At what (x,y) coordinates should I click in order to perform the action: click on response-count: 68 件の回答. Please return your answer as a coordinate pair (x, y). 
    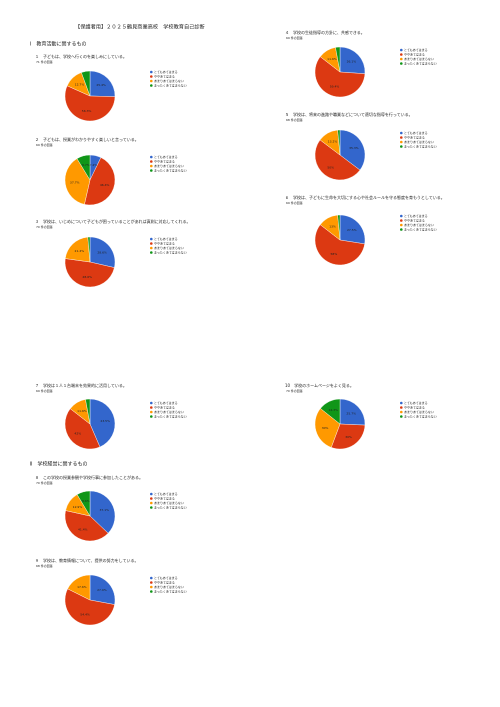
    Looking at the image, I should click on (44, 565).